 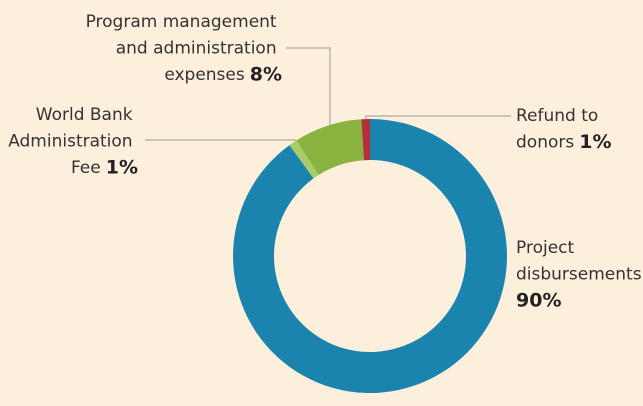 What do you see at coordinates (560, 129) in the screenshot?
I see `category-label: Refund to donors` at bounding box center [560, 129].